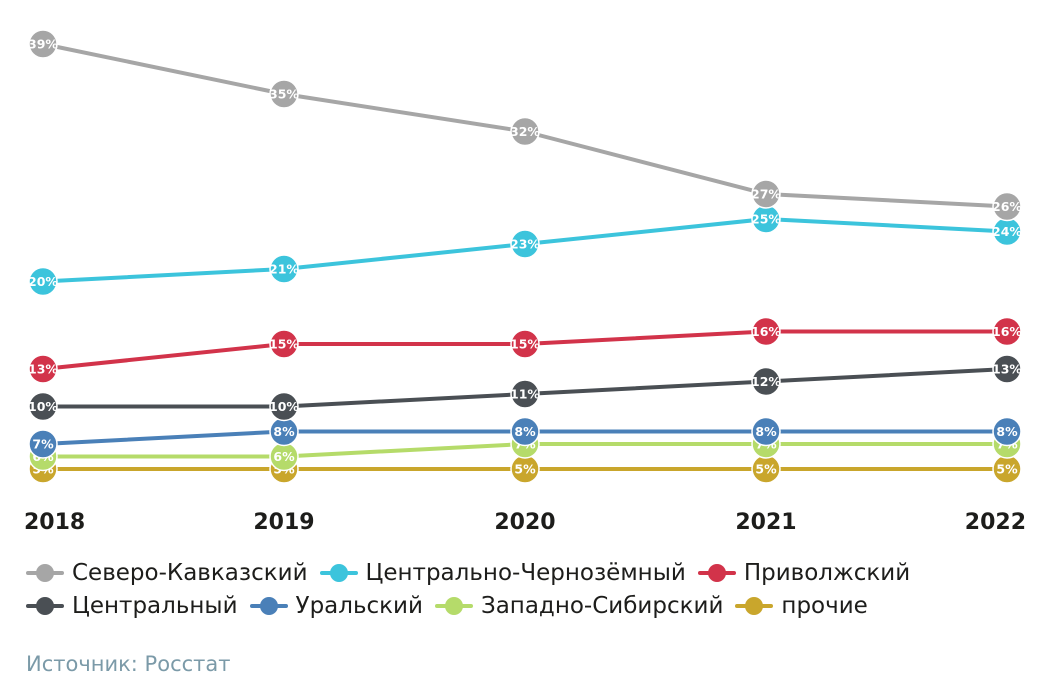 The width and height of the screenshot is (1046, 698). What do you see at coordinates (524, 522) in the screenshot?
I see `x-tick-label-2020: 2020` at bounding box center [524, 522].